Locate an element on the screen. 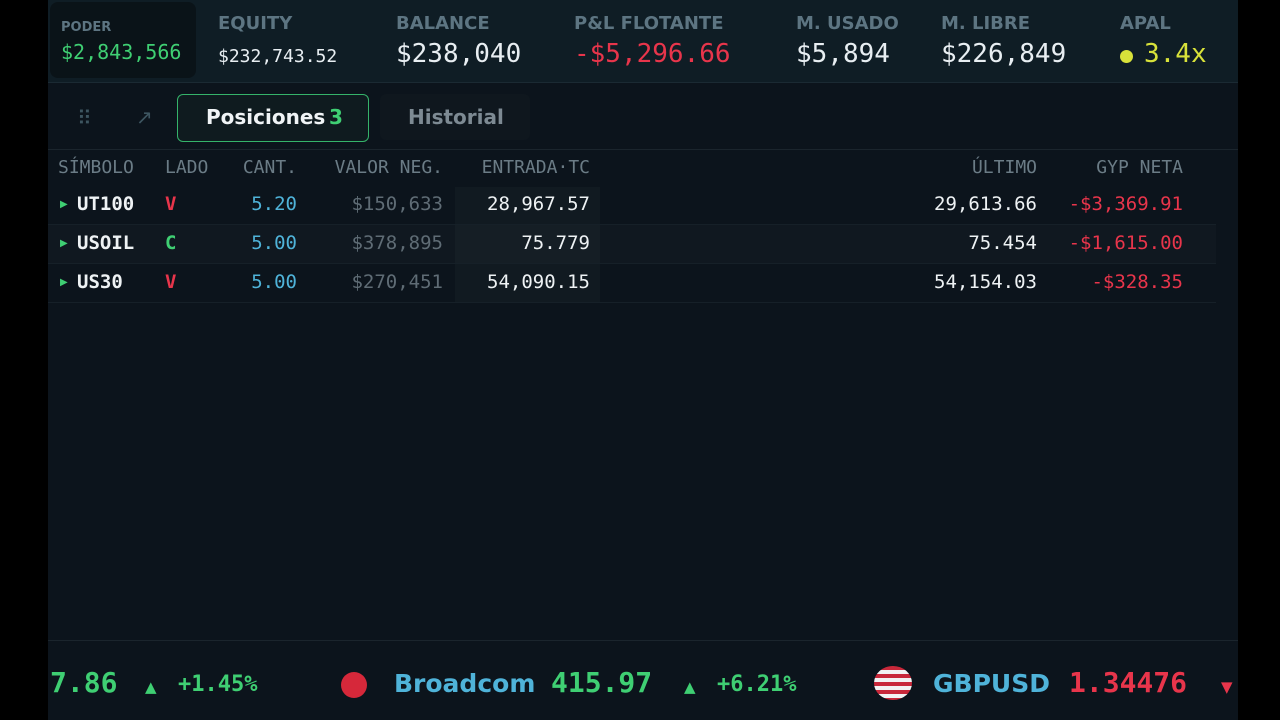 This screenshot has width=1280, height=720. column-header: SÍMBOLO is located at coordinates (96, 167).